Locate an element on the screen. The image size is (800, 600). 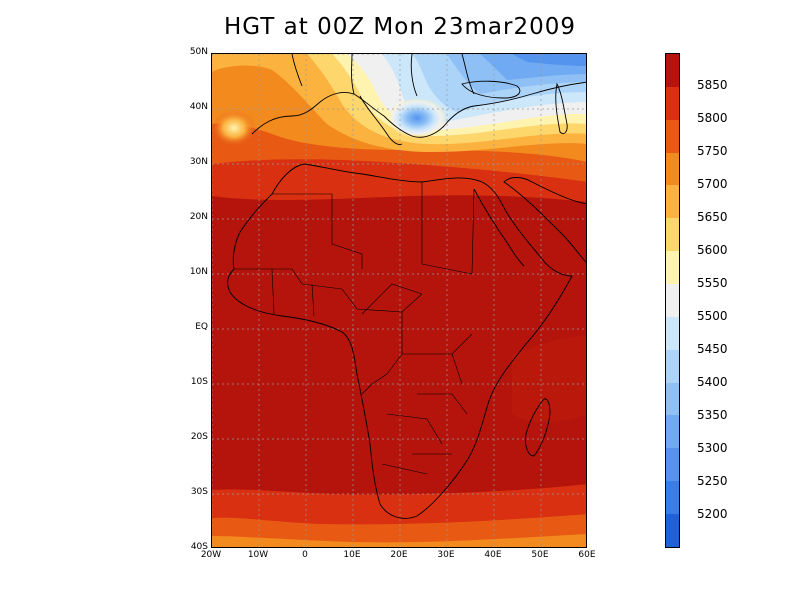
colorbar-level-label: 5500 is located at coordinates (712, 316).